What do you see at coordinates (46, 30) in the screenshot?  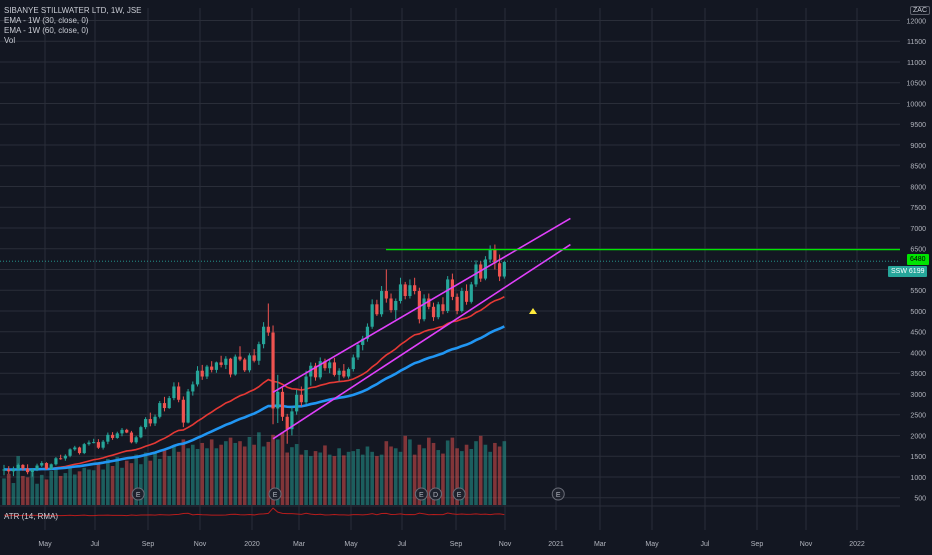 I see `ema60-legend: EMA - 1W (60, close, 0)` at bounding box center [46, 30].